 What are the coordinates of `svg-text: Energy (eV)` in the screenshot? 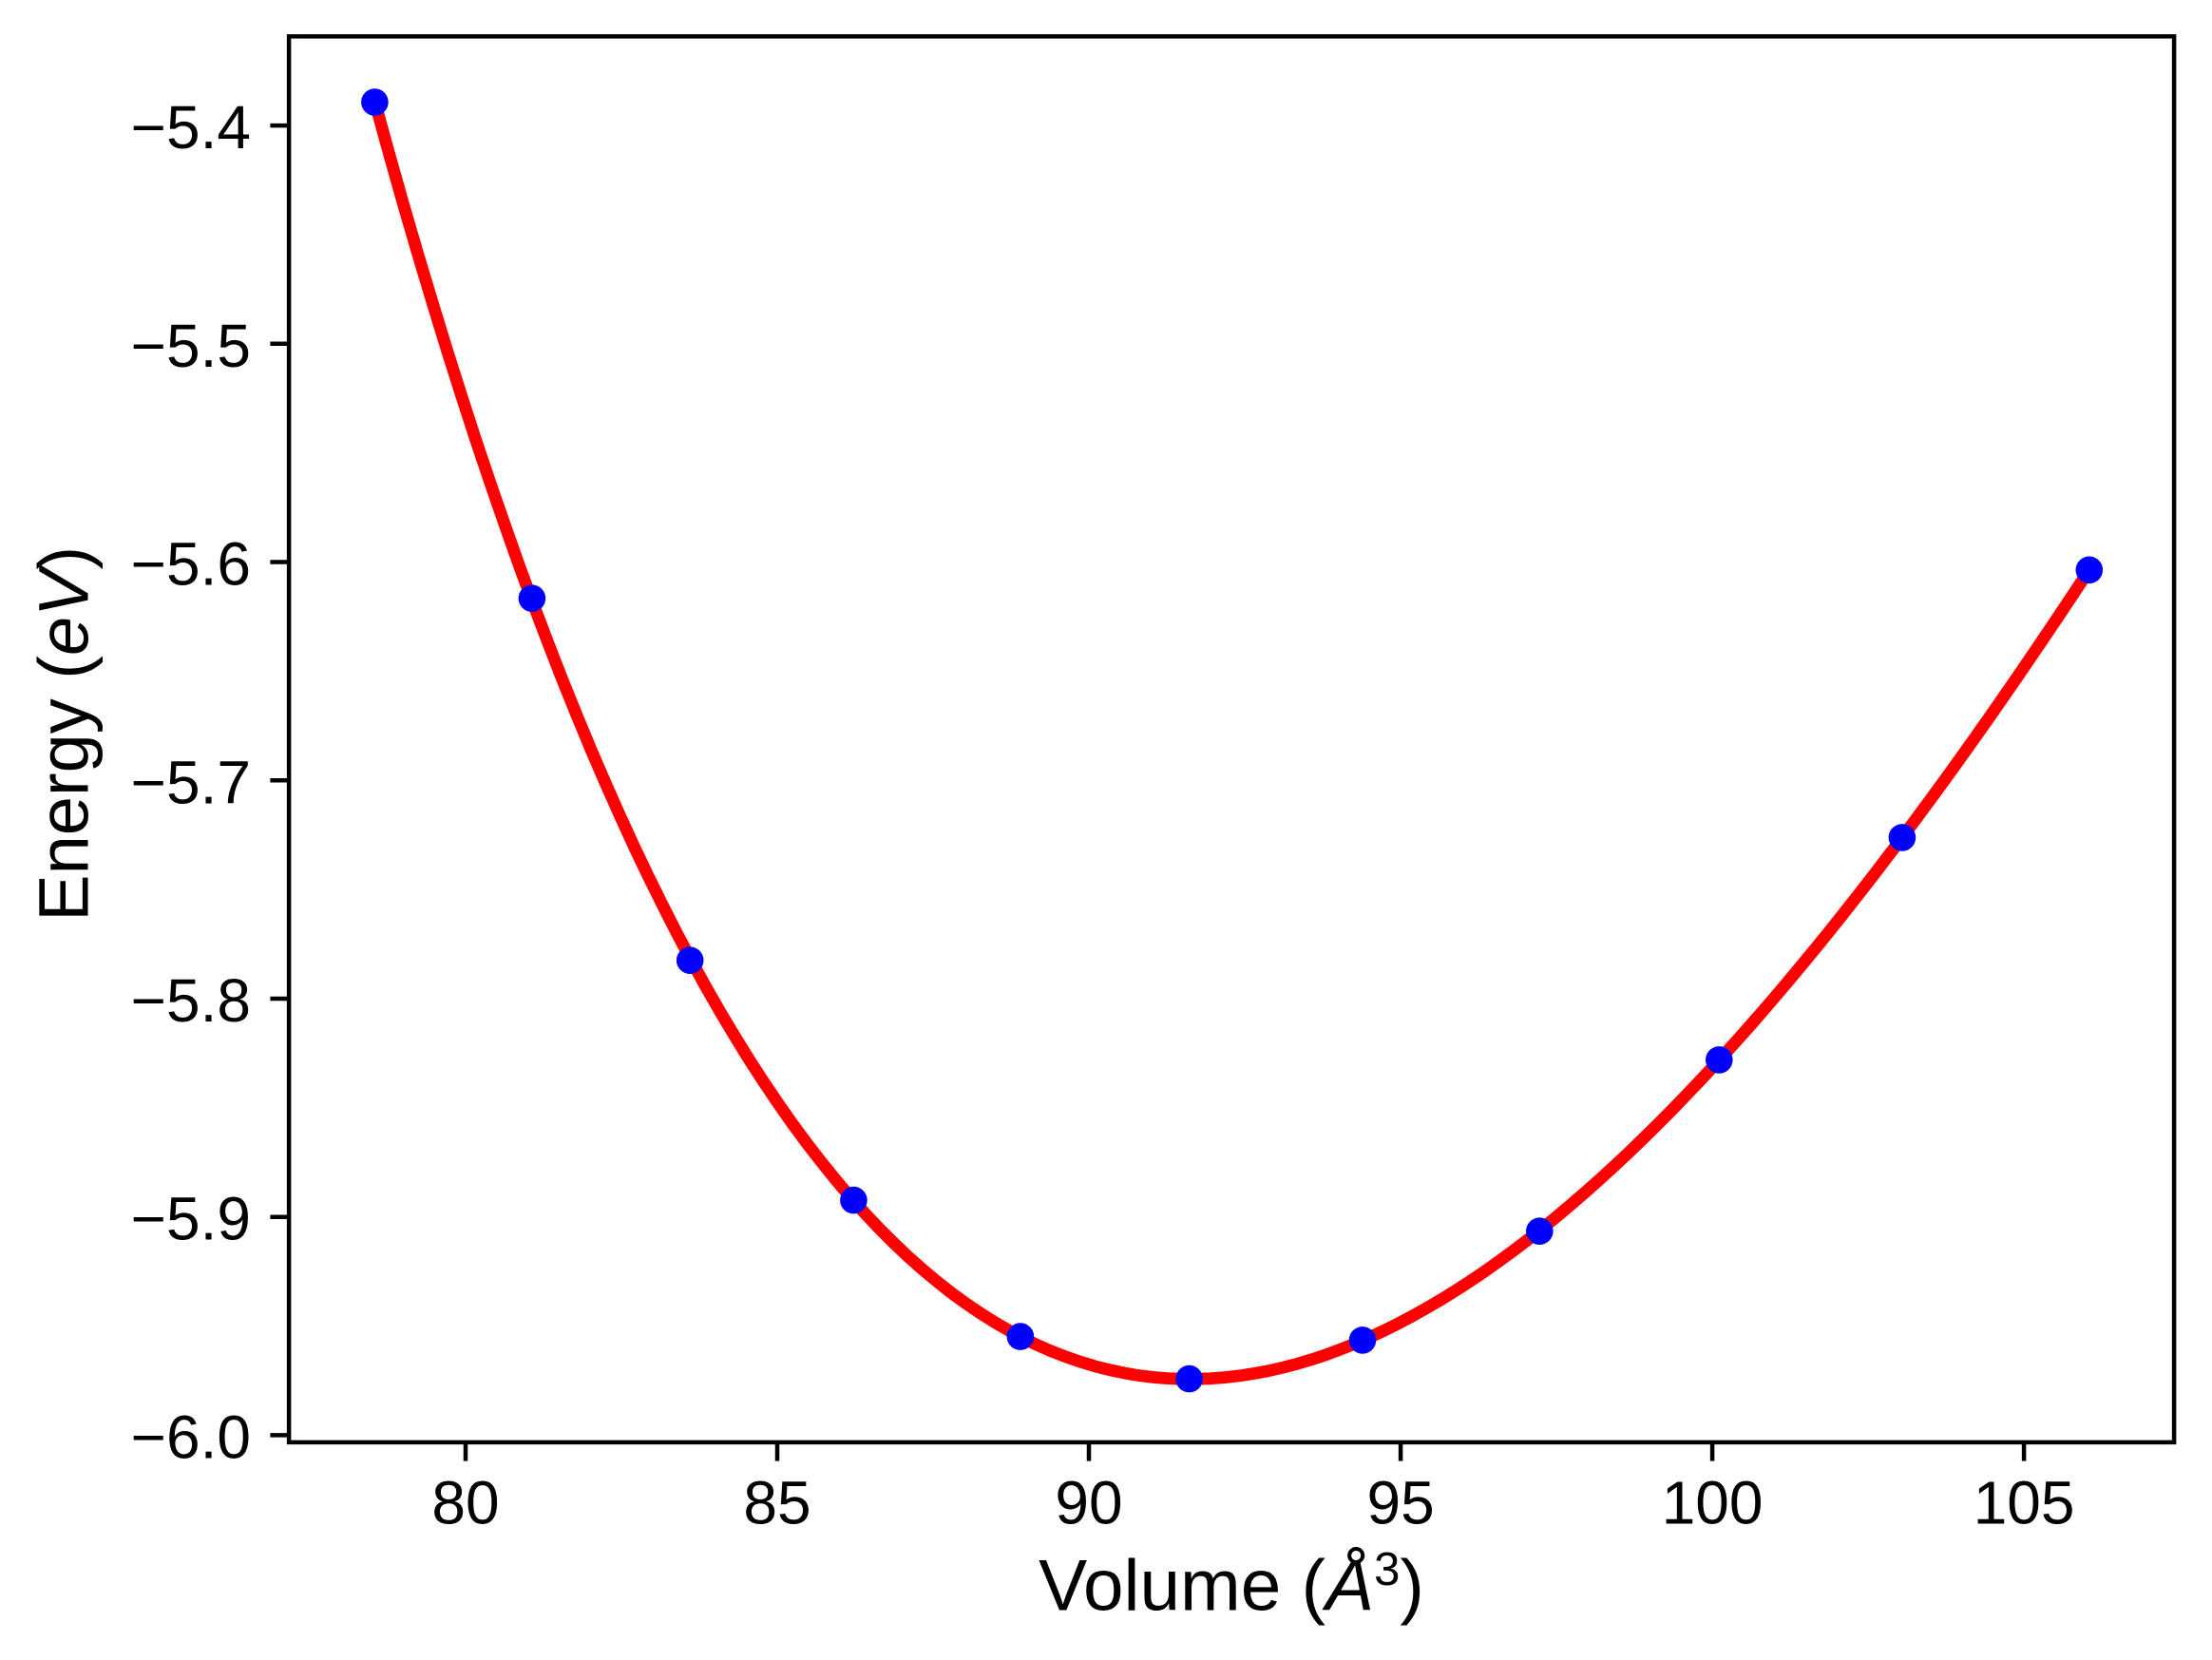 It's located at (64, 734).